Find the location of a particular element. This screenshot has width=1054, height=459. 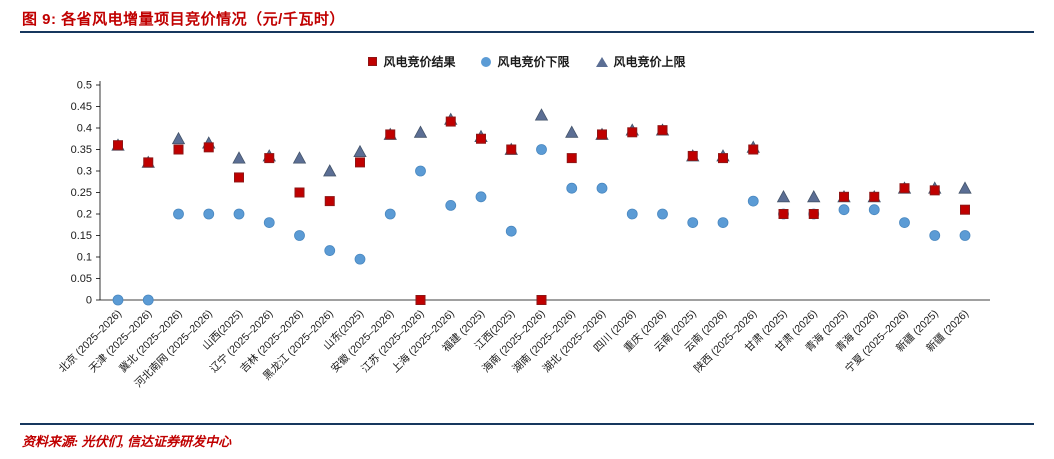

legend-item-lower: 风电竞价下限 is located at coordinates (525, 61).